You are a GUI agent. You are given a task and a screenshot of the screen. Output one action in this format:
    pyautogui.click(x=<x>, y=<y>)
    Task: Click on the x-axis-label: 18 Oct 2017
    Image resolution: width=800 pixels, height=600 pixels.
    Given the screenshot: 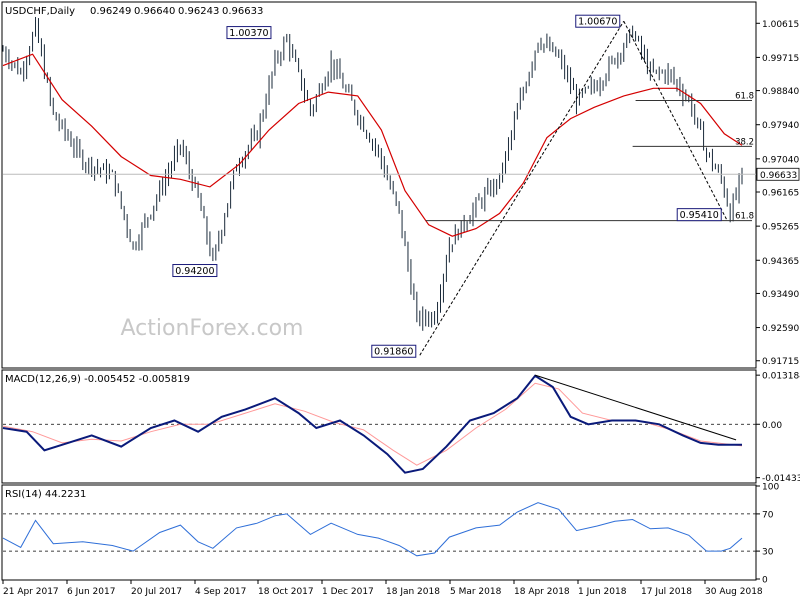 What is the action you would take?
    pyautogui.click(x=286, y=592)
    